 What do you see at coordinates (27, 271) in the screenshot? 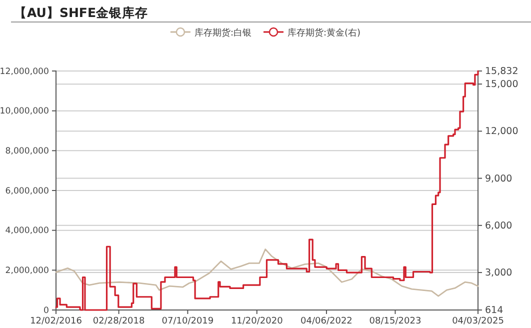
I see `y-tick-label: 2,000,000` at bounding box center [27, 271].